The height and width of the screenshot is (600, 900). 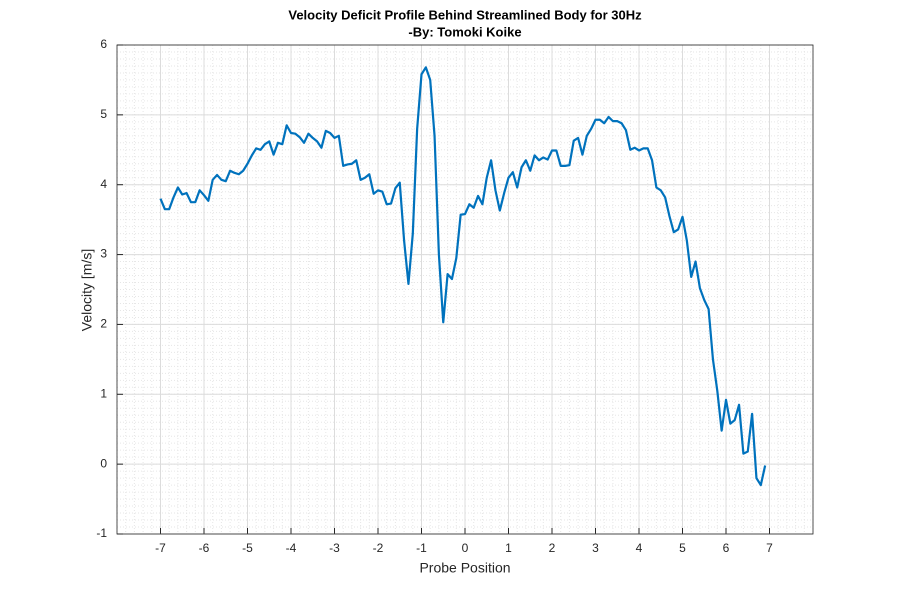 What do you see at coordinates (552, 548) in the screenshot?
I see `x-tick-label: 2` at bounding box center [552, 548].